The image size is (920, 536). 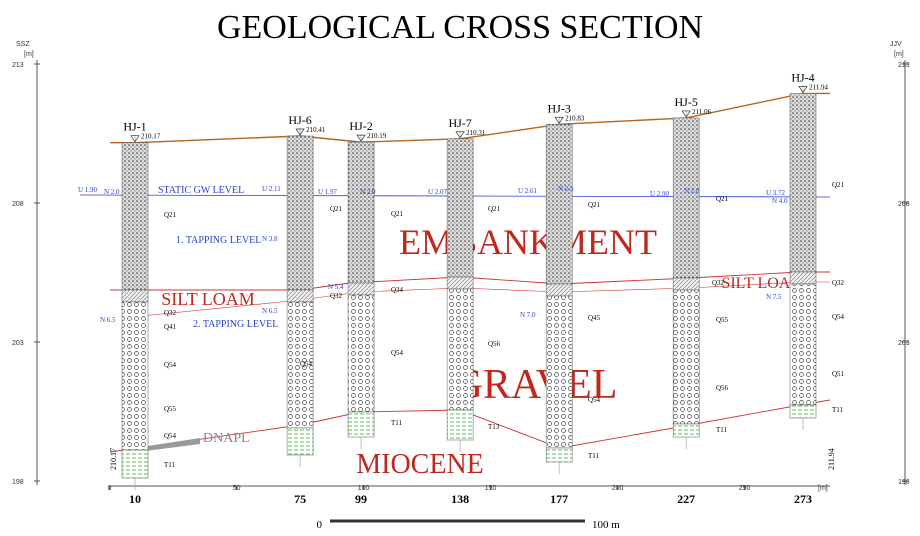 I want to click on left-axis-unit: [m], so click(x=29, y=54).